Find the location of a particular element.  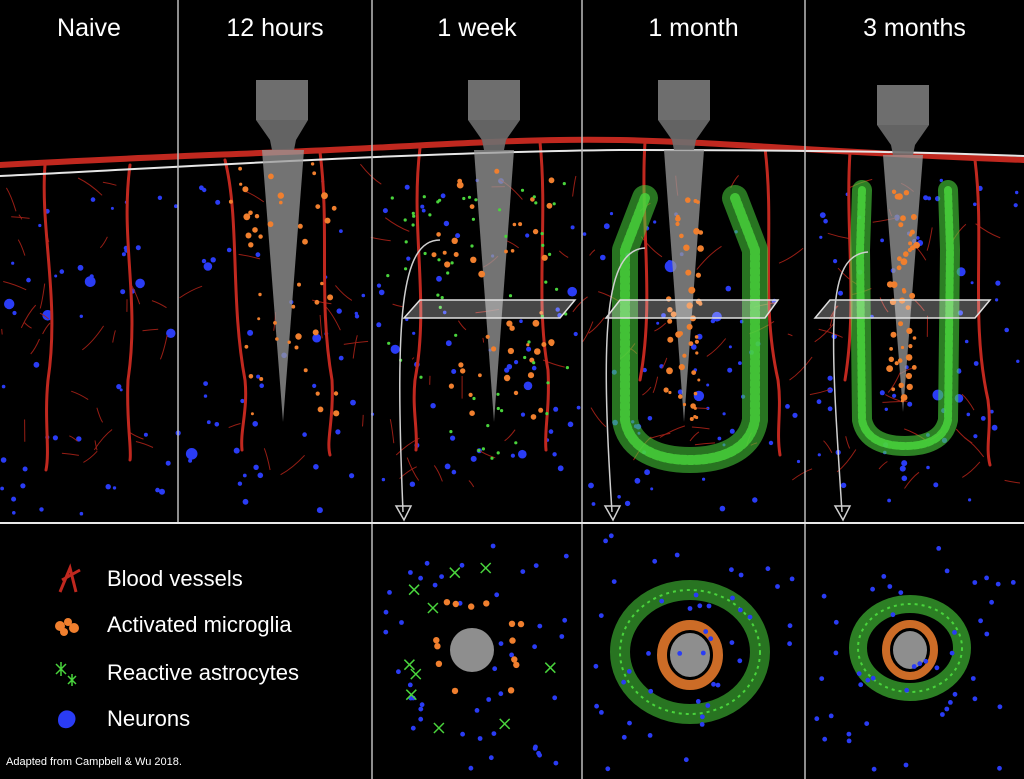

section-microglia is located at coordinates (455, 691).